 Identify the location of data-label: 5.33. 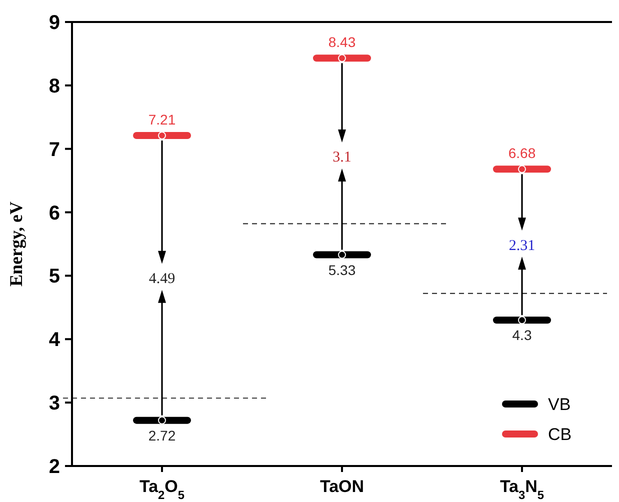
(342, 270).